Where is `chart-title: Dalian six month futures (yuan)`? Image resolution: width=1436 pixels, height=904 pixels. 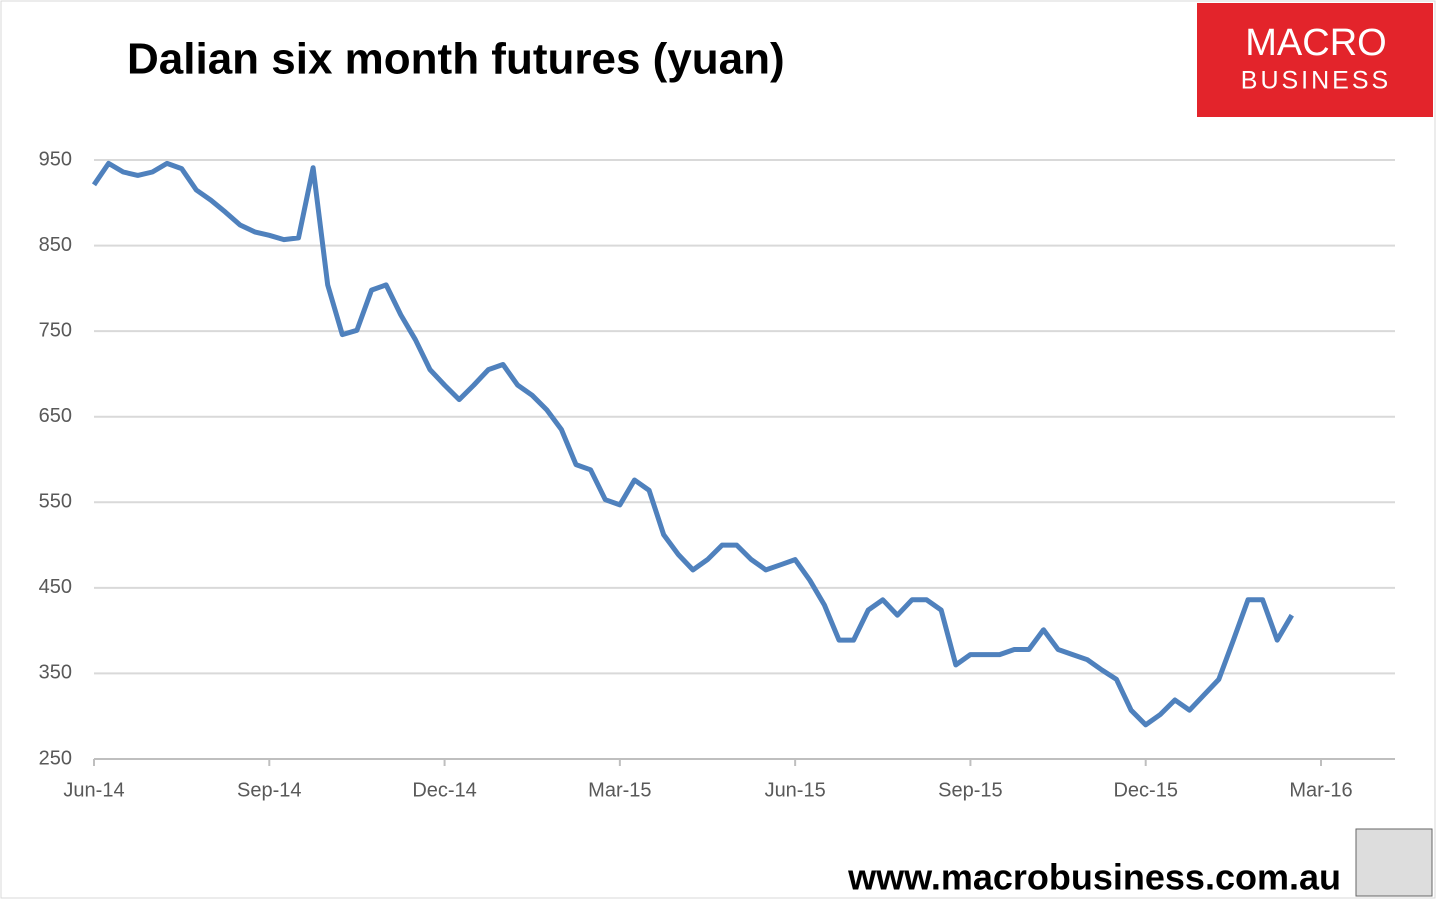
chart-title: Dalian six month futures (yuan) is located at coordinates (456, 59).